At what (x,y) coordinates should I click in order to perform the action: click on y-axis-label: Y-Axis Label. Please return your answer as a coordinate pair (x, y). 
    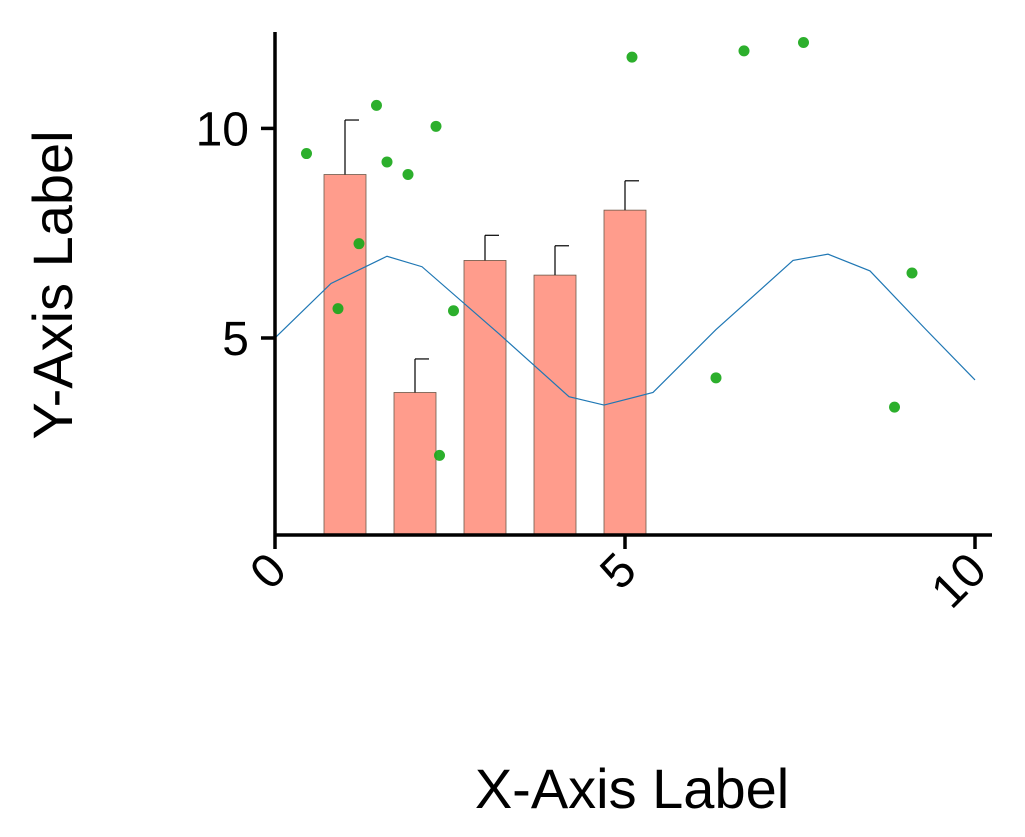
    Looking at the image, I should click on (52, 284).